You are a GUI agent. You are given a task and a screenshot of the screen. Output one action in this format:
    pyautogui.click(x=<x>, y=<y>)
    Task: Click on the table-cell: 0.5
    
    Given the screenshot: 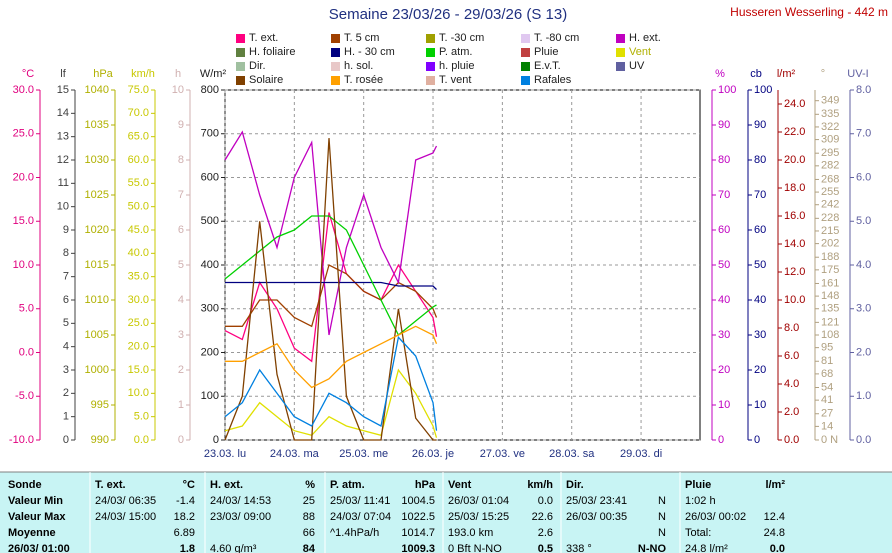 What is the action you would take?
    pyautogui.click(x=545, y=548)
    